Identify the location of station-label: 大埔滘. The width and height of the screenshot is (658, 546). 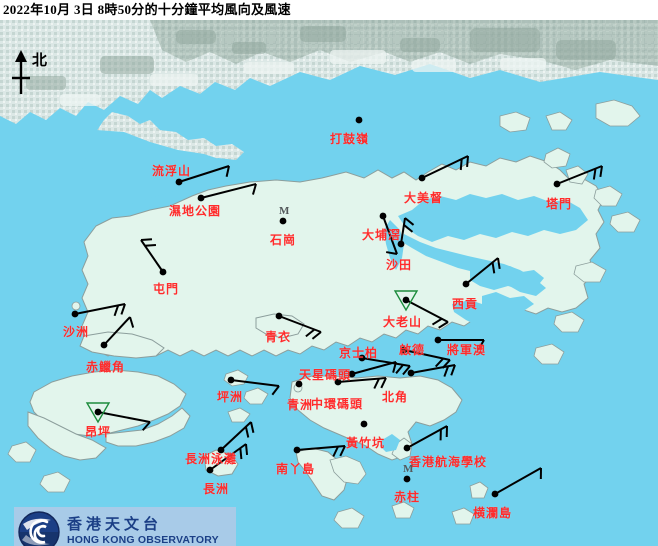
(382, 235).